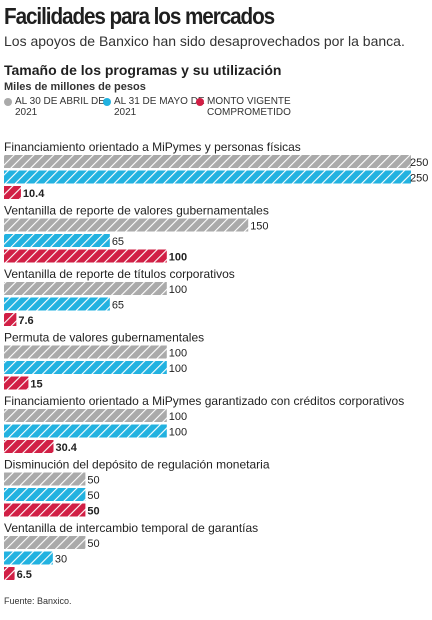 This screenshot has height=620, width=432. I want to click on value-label-committed: 100, so click(178, 258).